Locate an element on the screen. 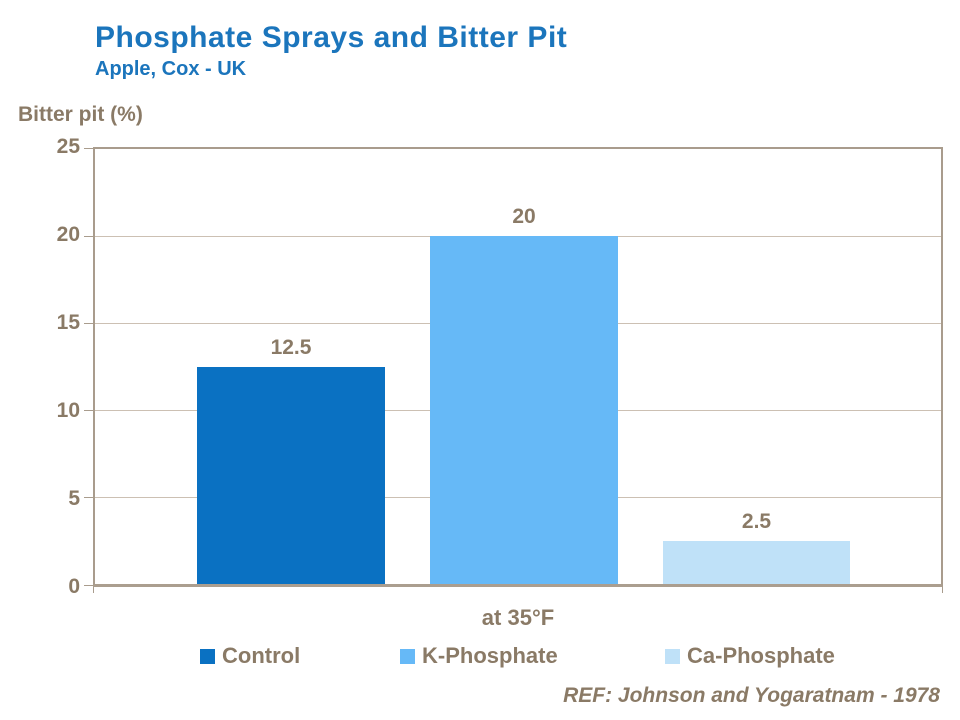  bar-group-control: 12.5 is located at coordinates (291, 366).